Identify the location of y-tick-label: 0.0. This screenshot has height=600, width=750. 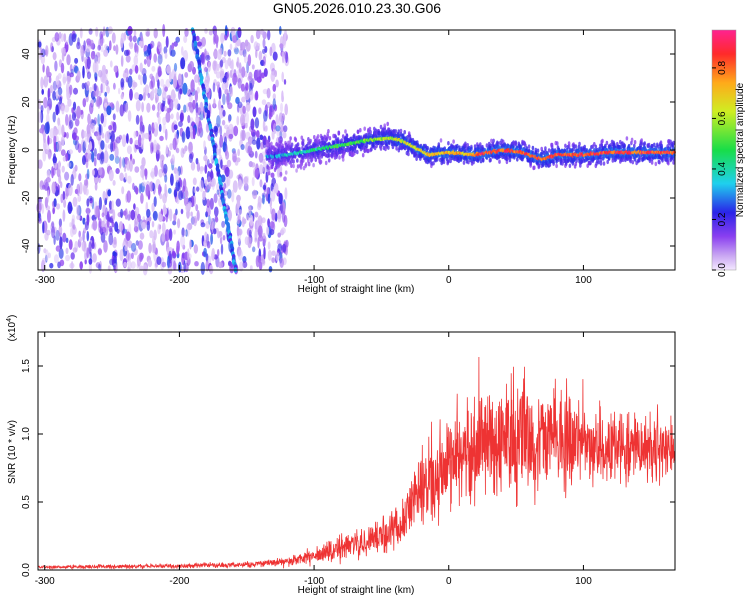
(26, 570).